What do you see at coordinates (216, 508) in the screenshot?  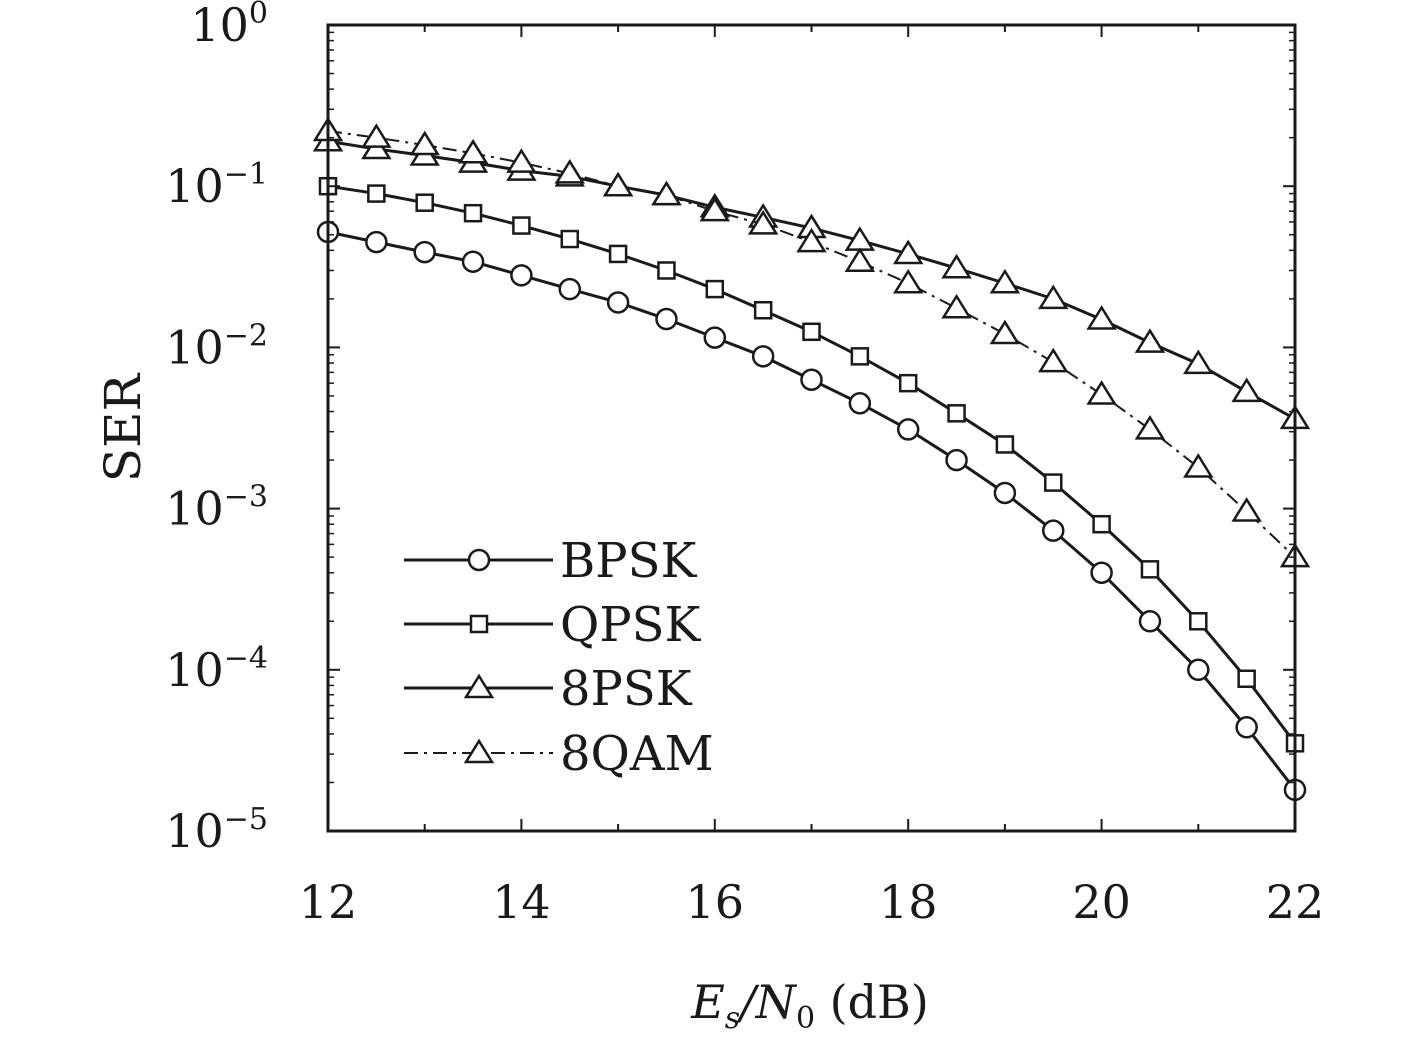 I see `y-tick-label: 10⁻³` at bounding box center [216, 508].